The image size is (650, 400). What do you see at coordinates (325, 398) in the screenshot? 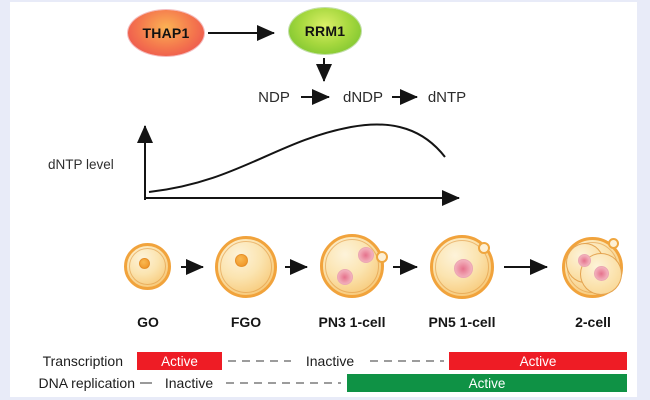
I see `frame-border-bottom` at bounding box center [325, 398].